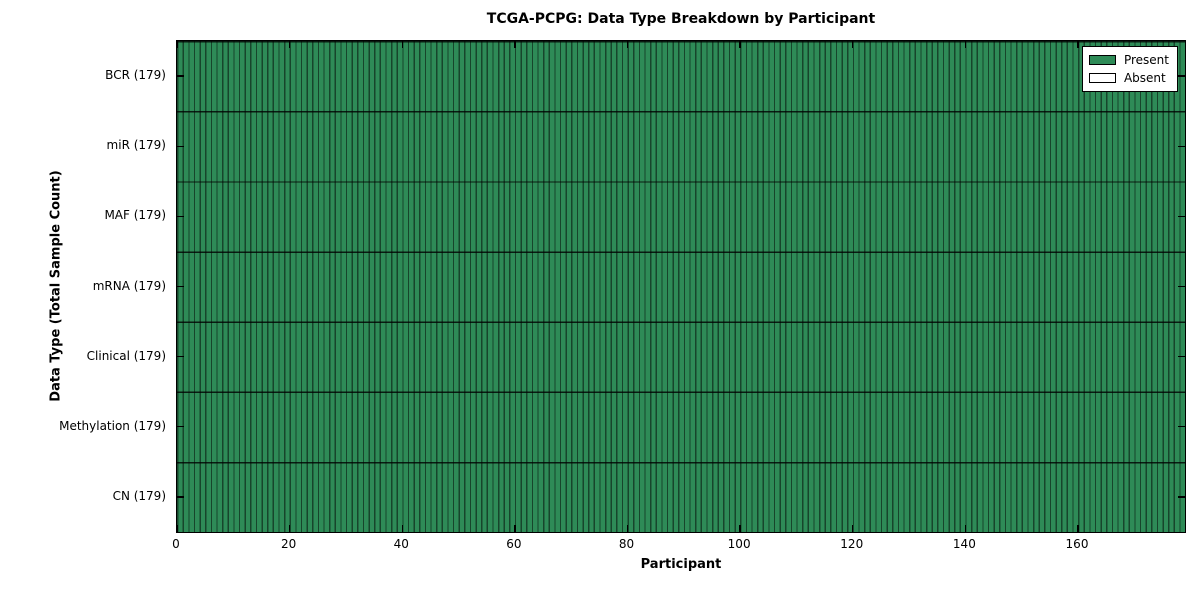 Image resolution: width=1200 pixels, height=600 pixels. What do you see at coordinates (176, 544) in the screenshot?
I see `x-tick-label: 0` at bounding box center [176, 544].